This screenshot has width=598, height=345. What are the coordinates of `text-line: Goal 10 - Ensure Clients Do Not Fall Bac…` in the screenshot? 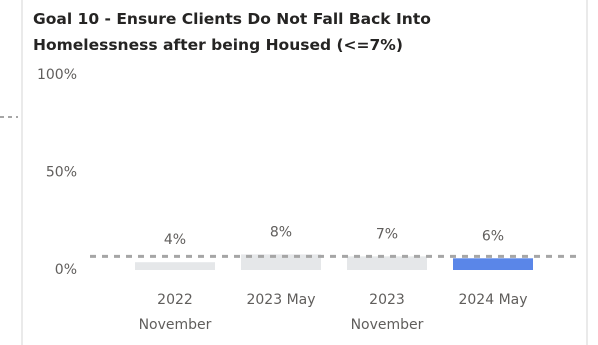 It's located at (232, 19).